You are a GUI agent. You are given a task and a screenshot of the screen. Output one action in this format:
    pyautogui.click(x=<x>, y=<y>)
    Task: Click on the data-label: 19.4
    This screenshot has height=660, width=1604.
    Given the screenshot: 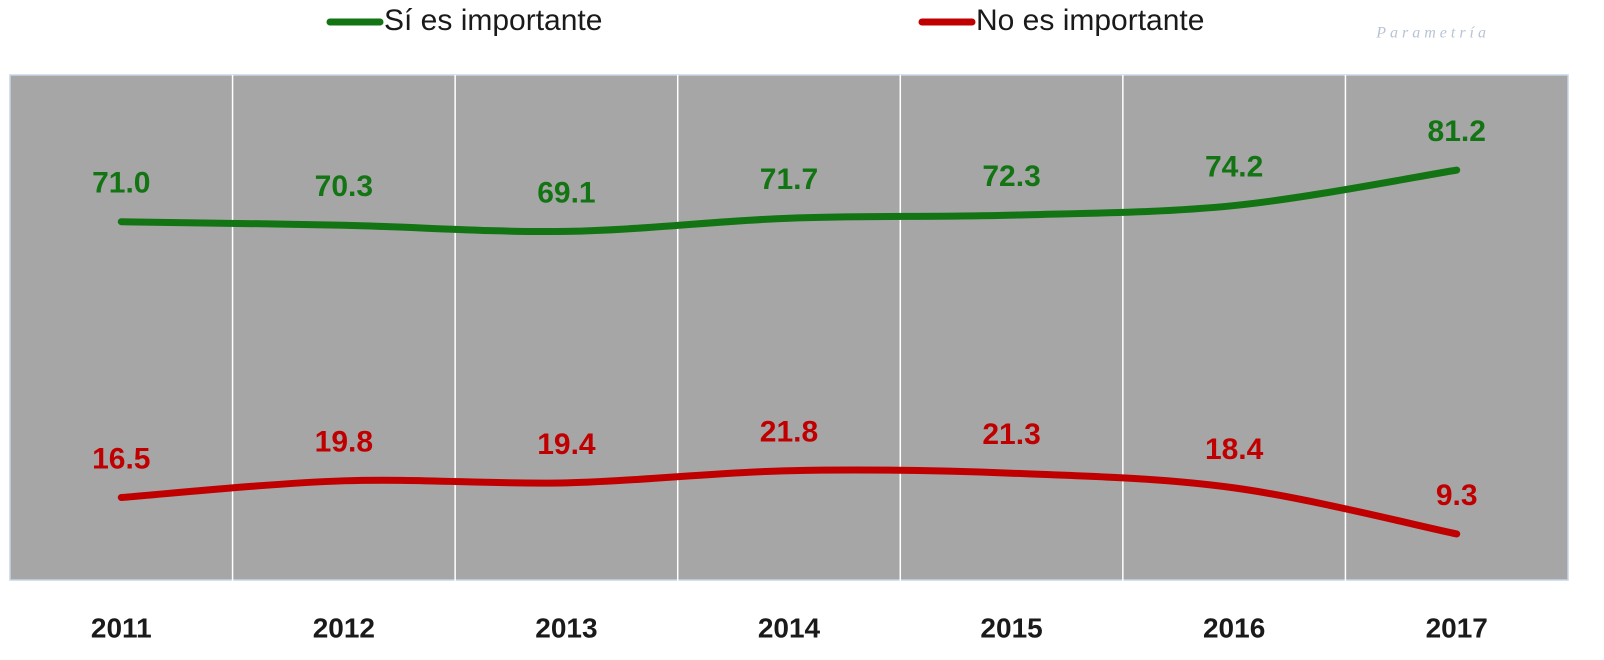 What is the action you would take?
    pyautogui.click(x=566, y=444)
    